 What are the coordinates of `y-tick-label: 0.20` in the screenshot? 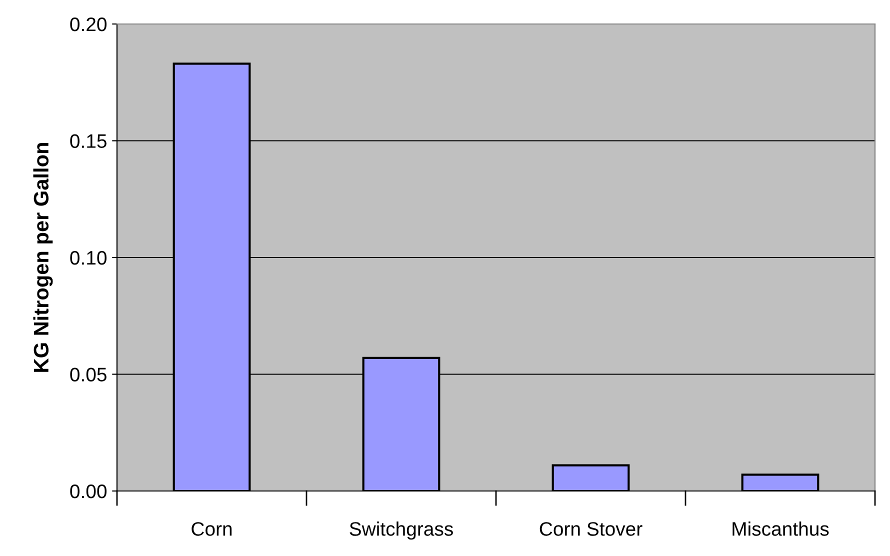 It's located at (88, 24).